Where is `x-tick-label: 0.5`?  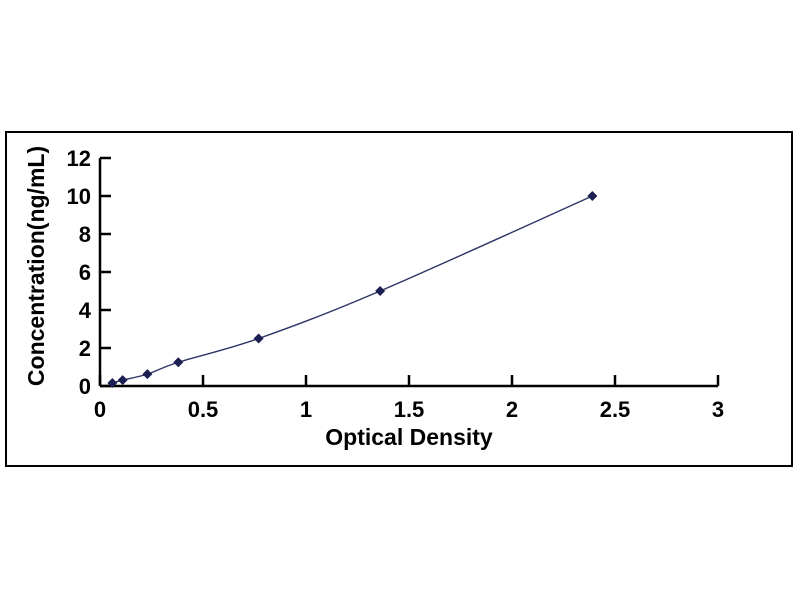
x-tick-label: 0.5 is located at coordinates (203, 409).